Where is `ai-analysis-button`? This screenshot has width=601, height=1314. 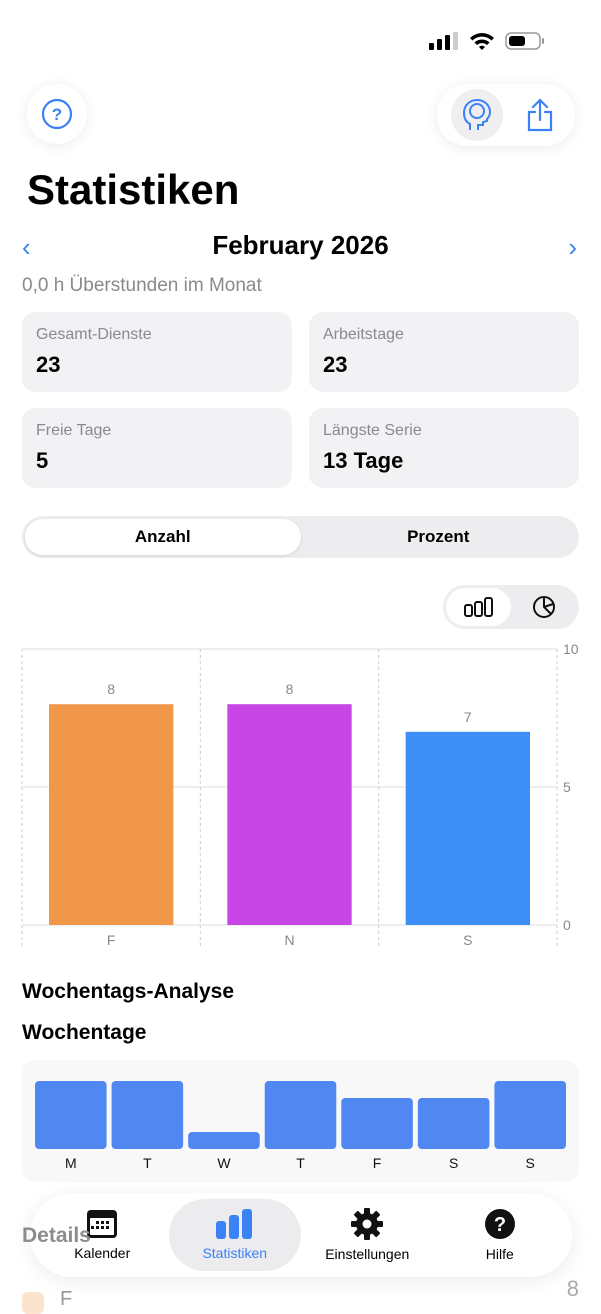 ai-analysis-button is located at coordinates (476, 115).